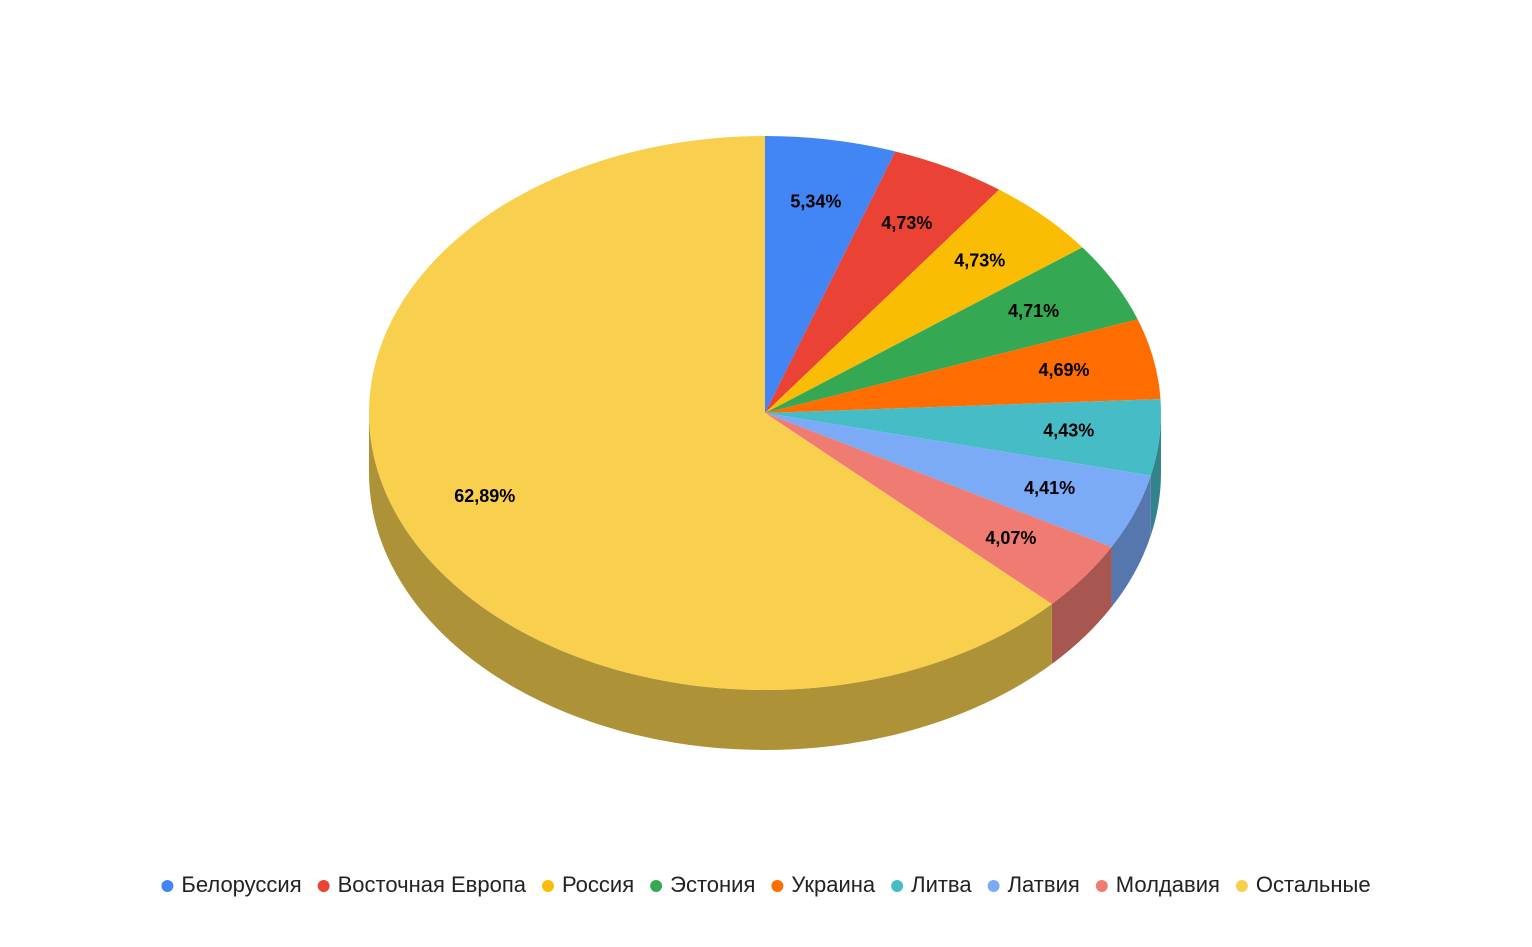  Describe the element at coordinates (1168, 884) in the screenshot. I see `legend-label: Молдавия` at that location.